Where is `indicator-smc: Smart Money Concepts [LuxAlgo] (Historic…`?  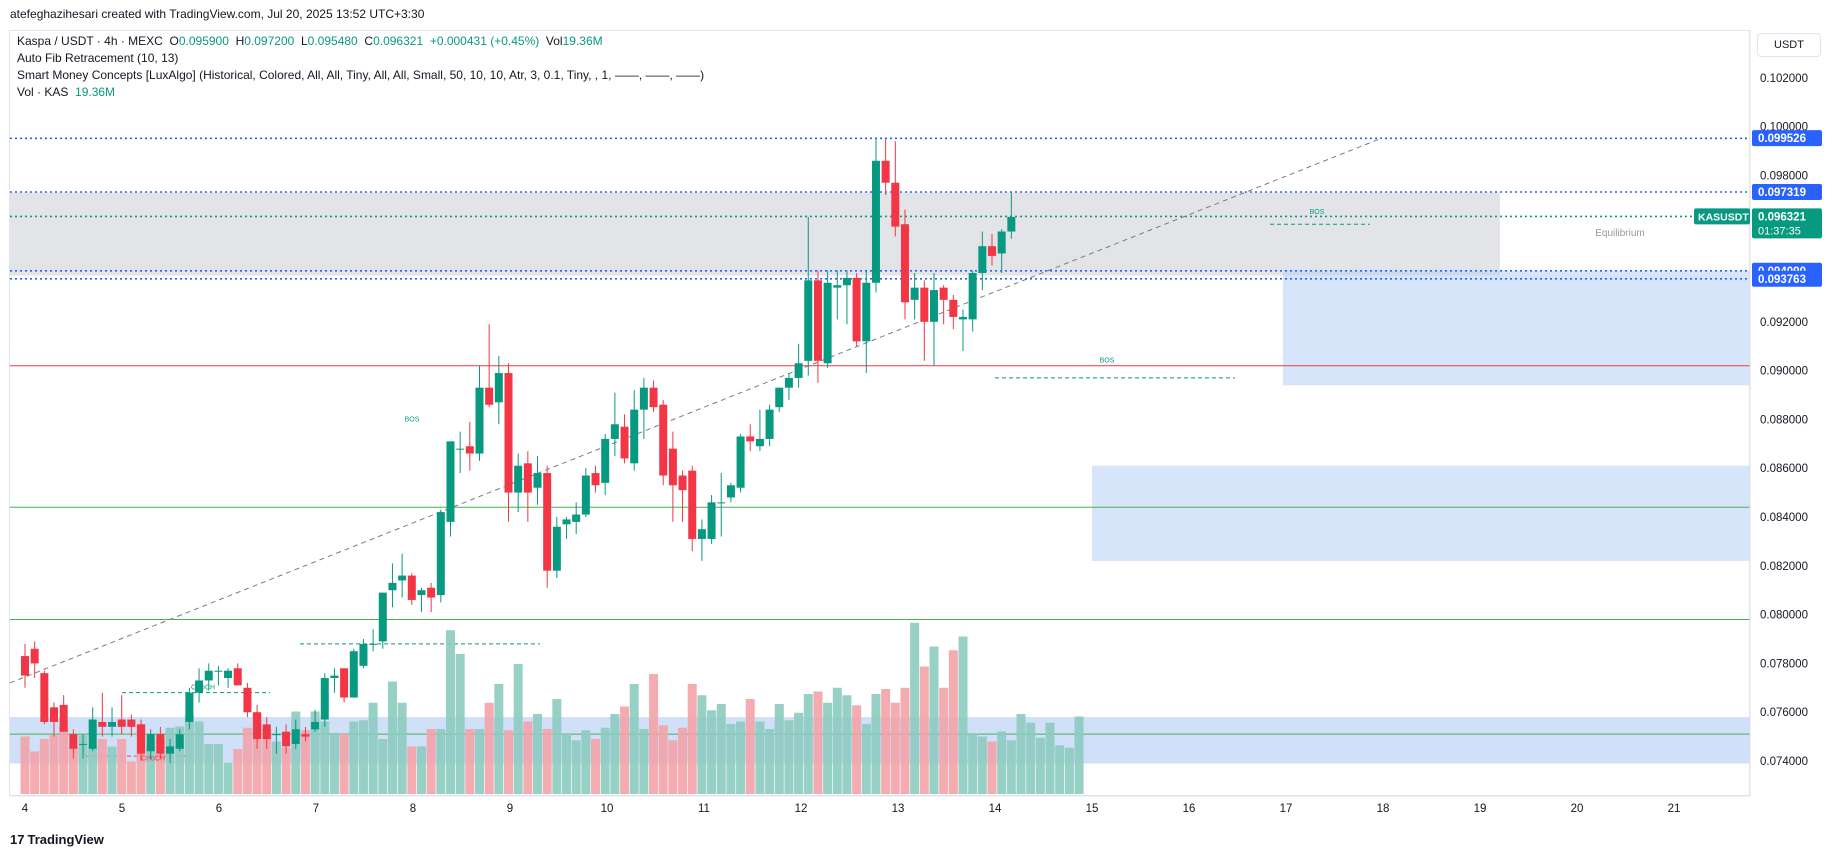
indicator-smc: Smart Money Concepts [LuxAlgo] (Historic… is located at coordinates (361, 75).